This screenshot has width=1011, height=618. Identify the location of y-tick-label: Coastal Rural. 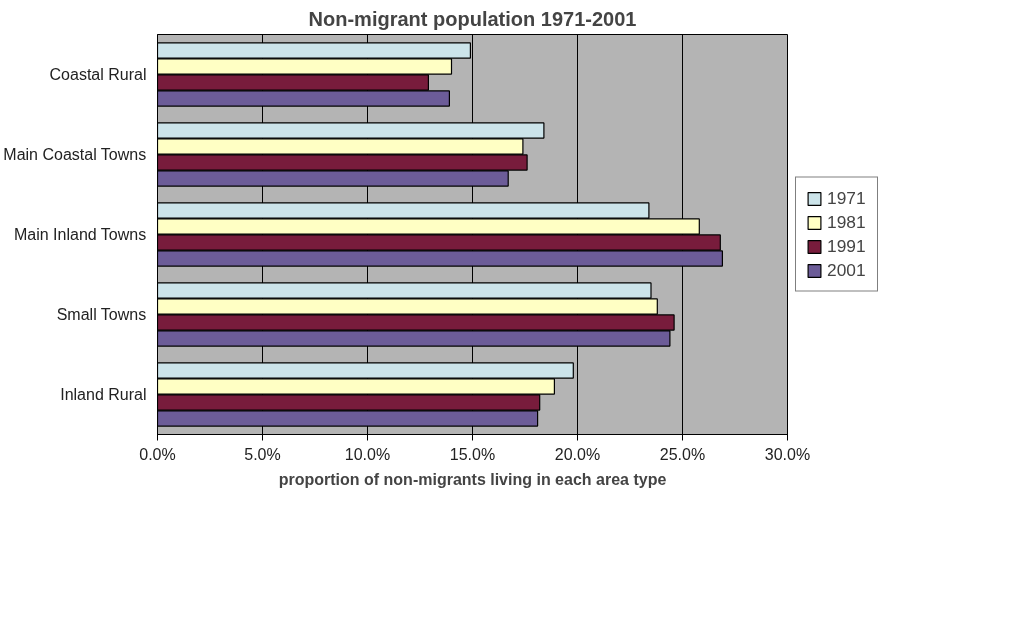
(98, 74).